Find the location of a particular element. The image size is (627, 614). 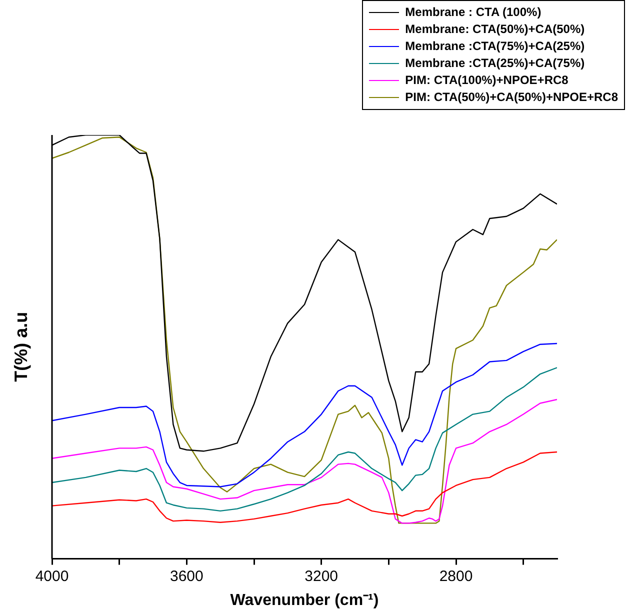

legend-label: Membrane :CTA(75%)+CA(25%) is located at coordinates (495, 46).